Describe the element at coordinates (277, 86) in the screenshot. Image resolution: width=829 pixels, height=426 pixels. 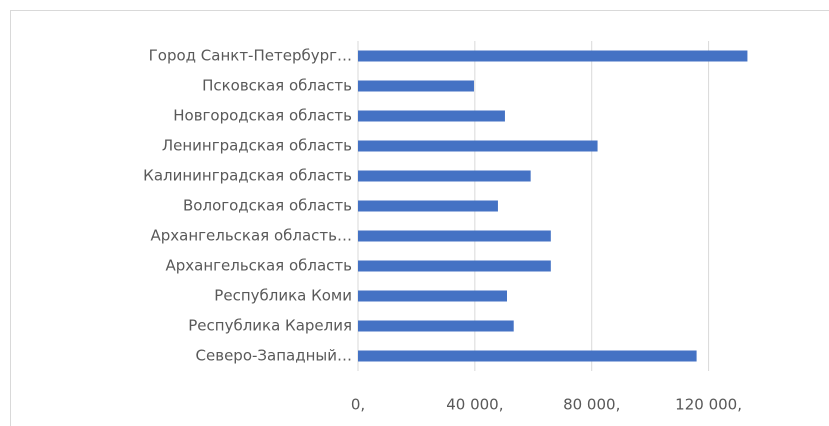
I see `y-tick-label: Псковская область` at that location.